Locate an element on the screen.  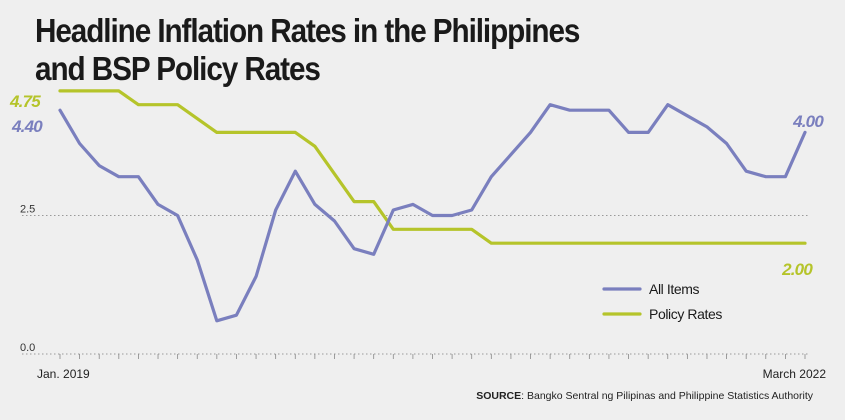
x-label-last: March 2022 is located at coordinates (795, 374).